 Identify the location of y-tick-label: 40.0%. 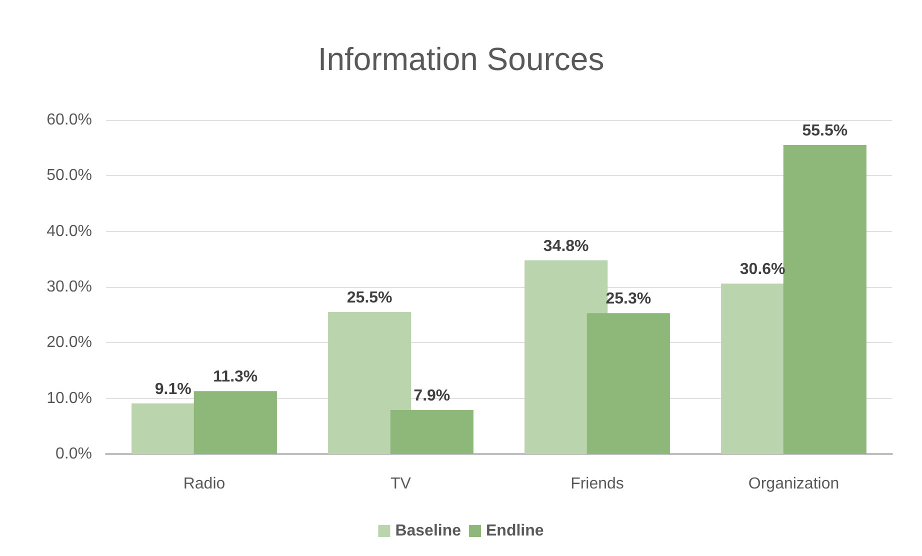
(69, 231).